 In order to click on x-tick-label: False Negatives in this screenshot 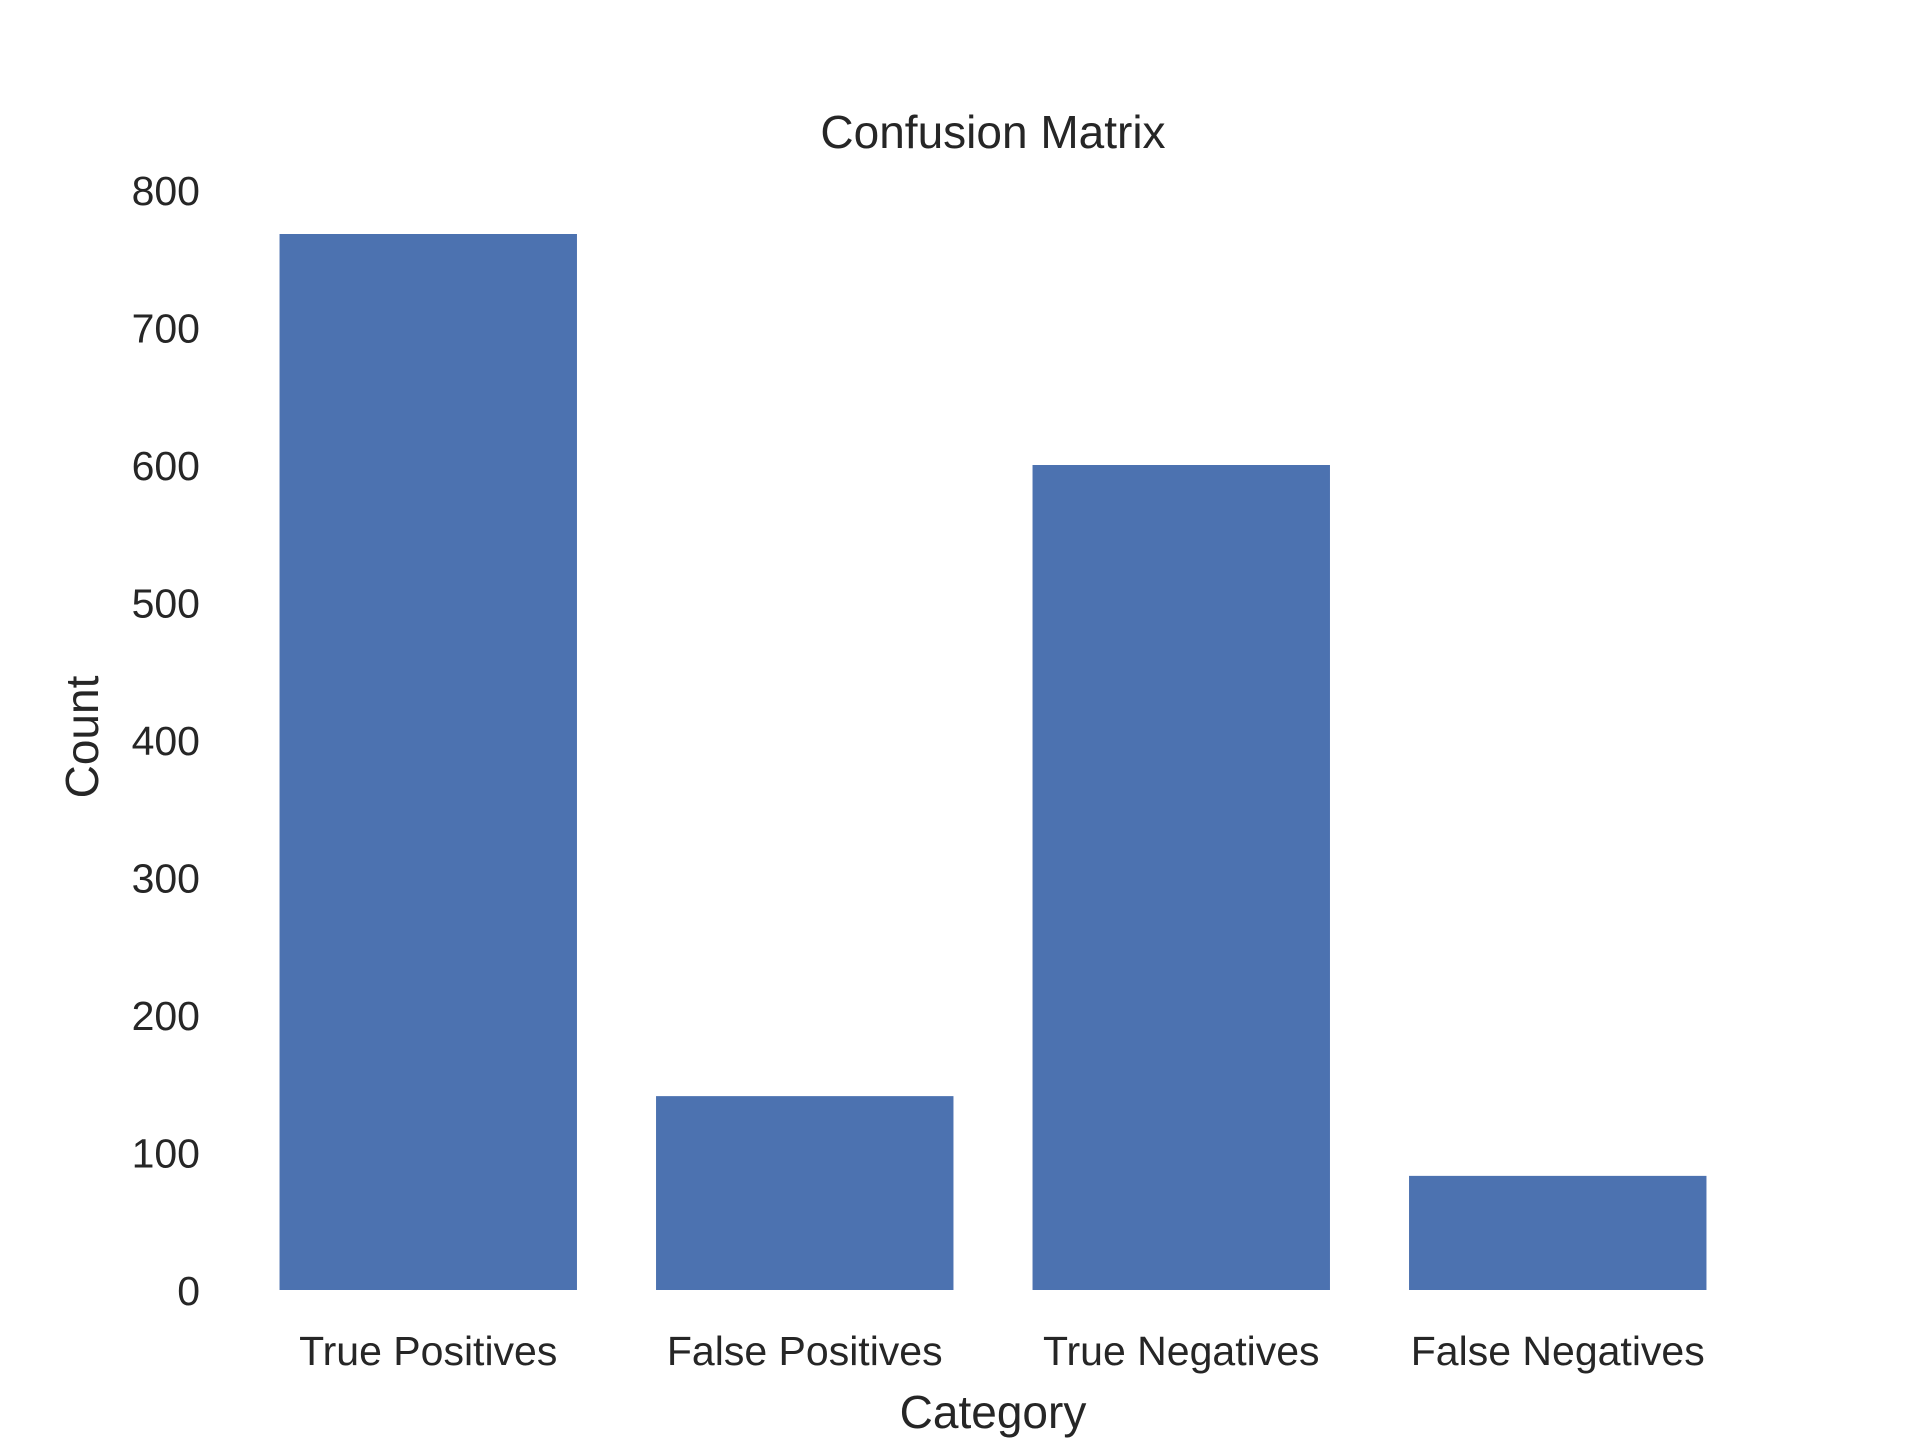, I will do `click(1558, 1351)`.